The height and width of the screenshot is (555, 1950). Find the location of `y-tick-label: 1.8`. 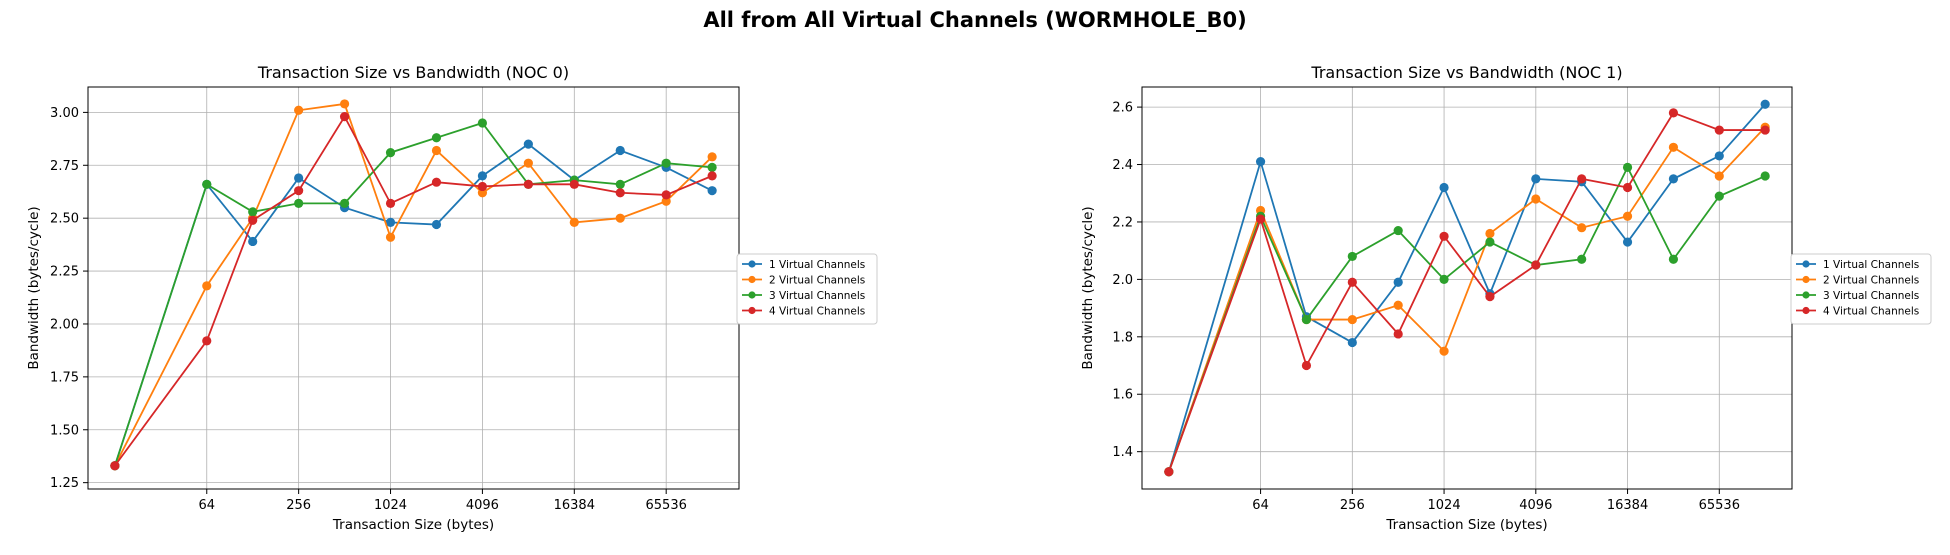

y-tick-label: 1.8 is located at coordinates (1122, 337).